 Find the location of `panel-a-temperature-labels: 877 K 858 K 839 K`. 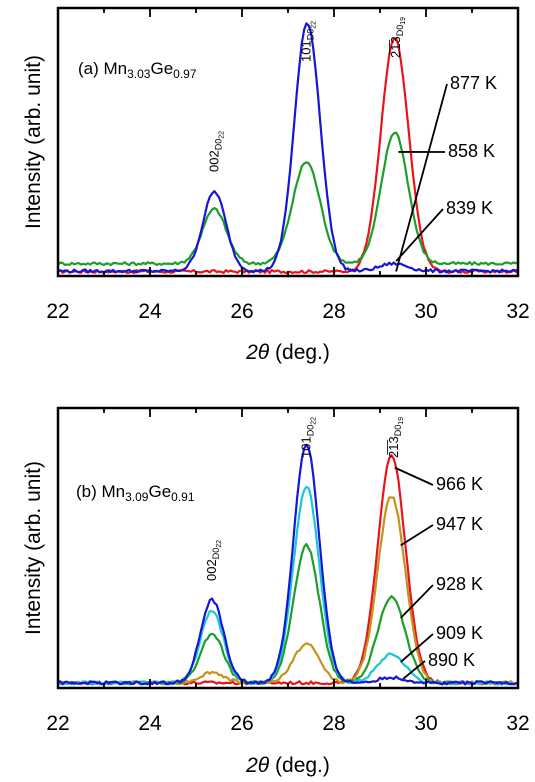

panel-a-temperature-labels: 877 K 858 K 839 K is located at coordinates (446, 172).